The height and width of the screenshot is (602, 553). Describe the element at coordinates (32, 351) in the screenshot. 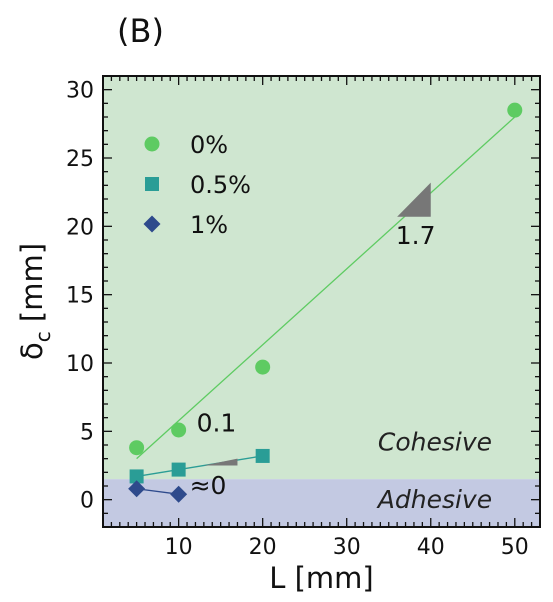

I see `y-axis-label-main: δ` at that location.